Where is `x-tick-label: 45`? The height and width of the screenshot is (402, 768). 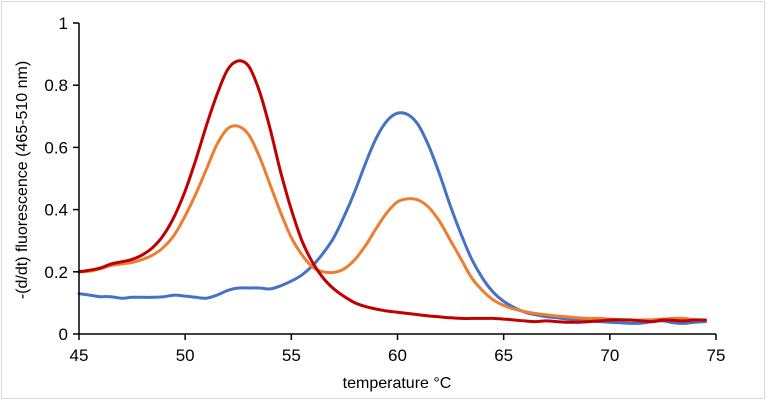 x-tick-label: 45 is located at coordinates (79, 355).